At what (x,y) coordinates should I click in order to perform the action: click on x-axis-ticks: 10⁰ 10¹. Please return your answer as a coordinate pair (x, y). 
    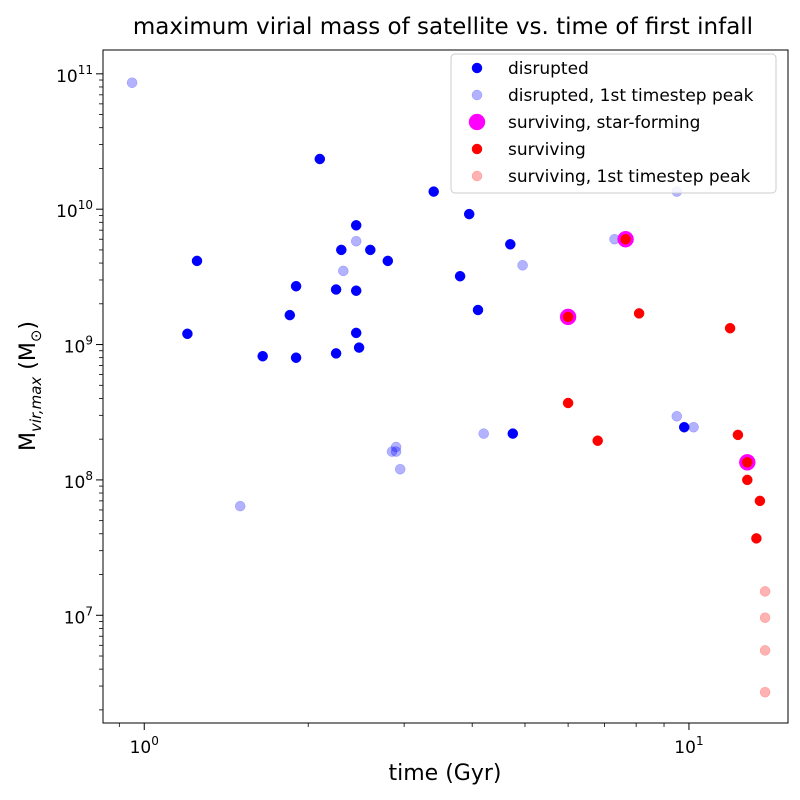
    Looking at the image, I should click on (411, 740).